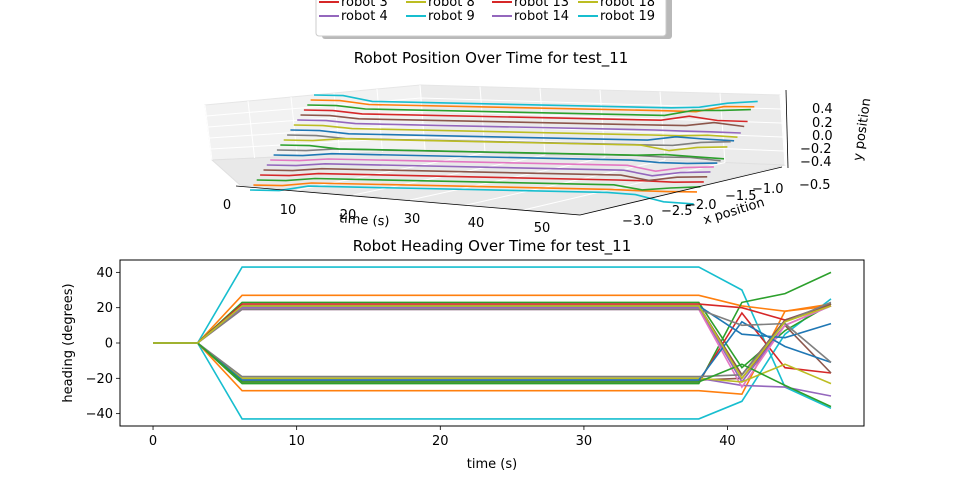  What do you see at coordinates (364, 220) in the screenshot?
I see `time-axis-label: time (s)` at bounding box center [364, 220].